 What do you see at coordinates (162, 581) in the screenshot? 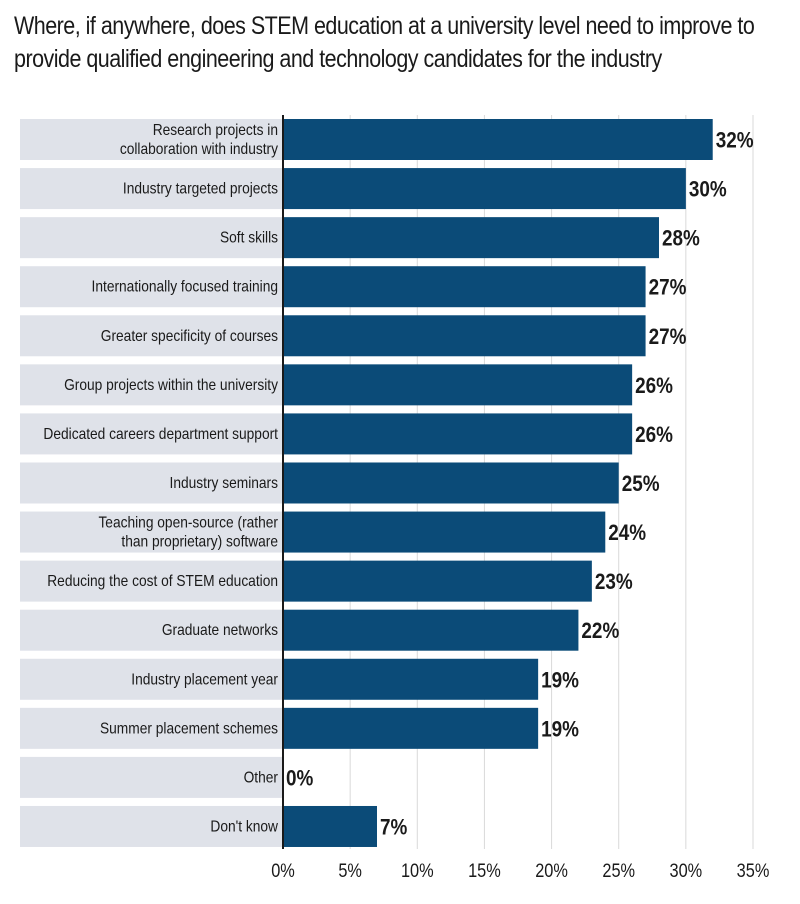
I see `category-label: Reducing the cost of STEM education` at bounding box center [162, 581].